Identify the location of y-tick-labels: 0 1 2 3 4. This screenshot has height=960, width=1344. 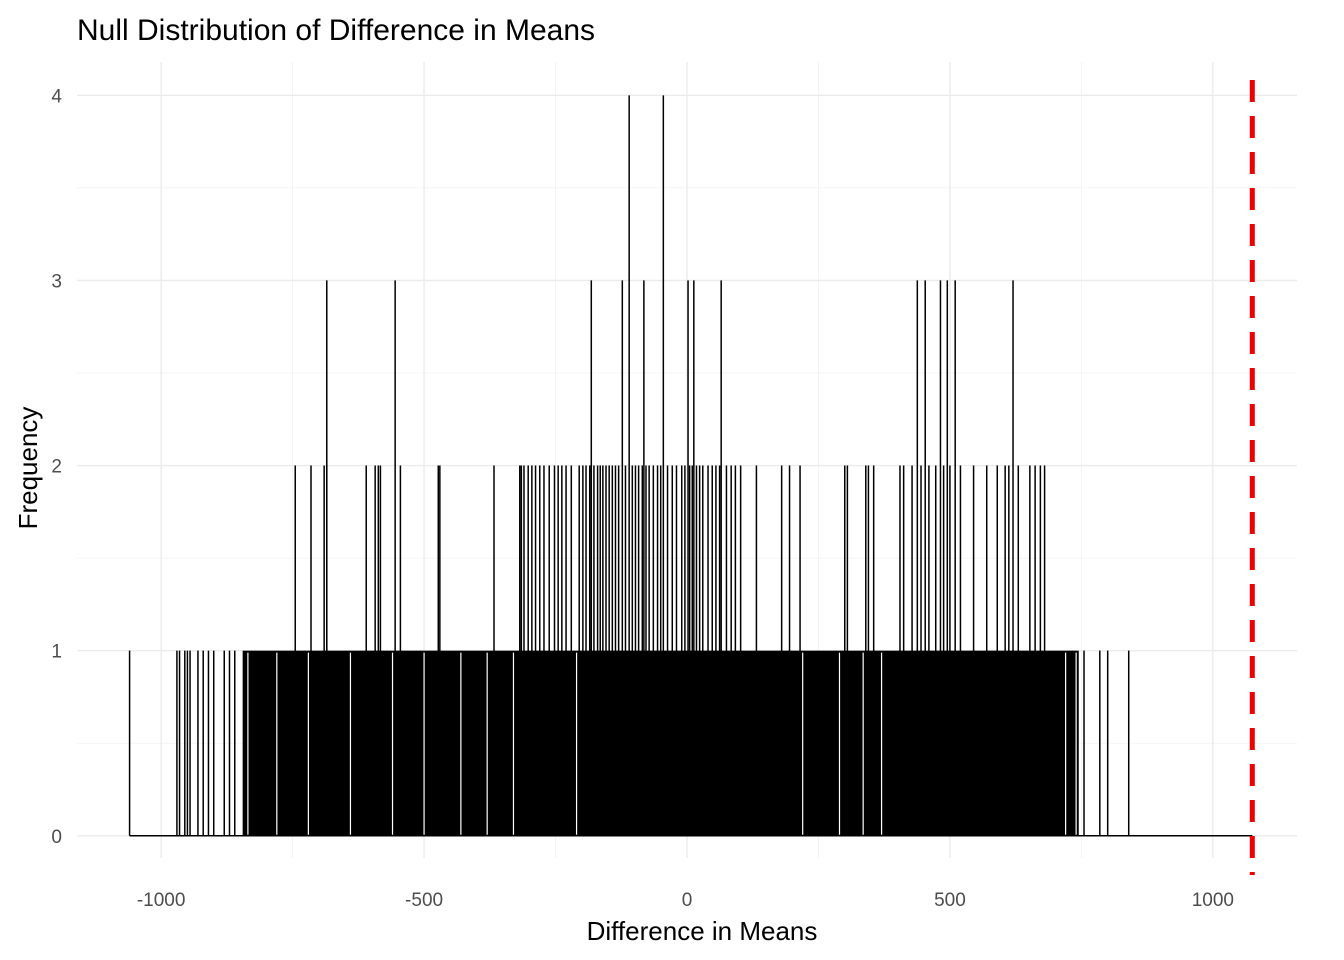
(56, 466).